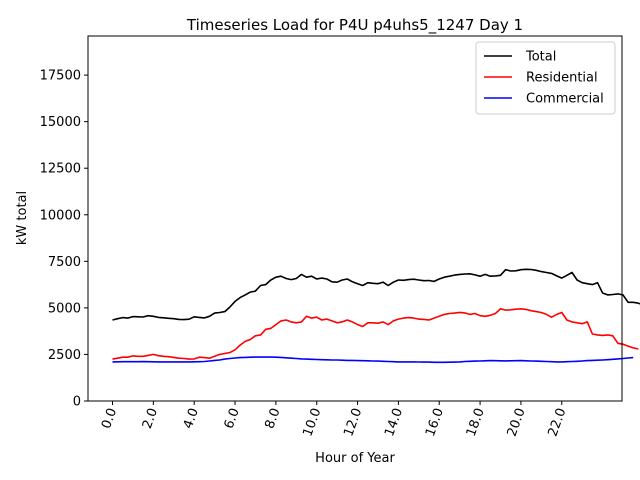 This screenshot has width=640, height=480. What do you see at coordinates (272, 418) in the screenshot?
I see `x-tick-label: 8.0` at bounding box center [272, 418].